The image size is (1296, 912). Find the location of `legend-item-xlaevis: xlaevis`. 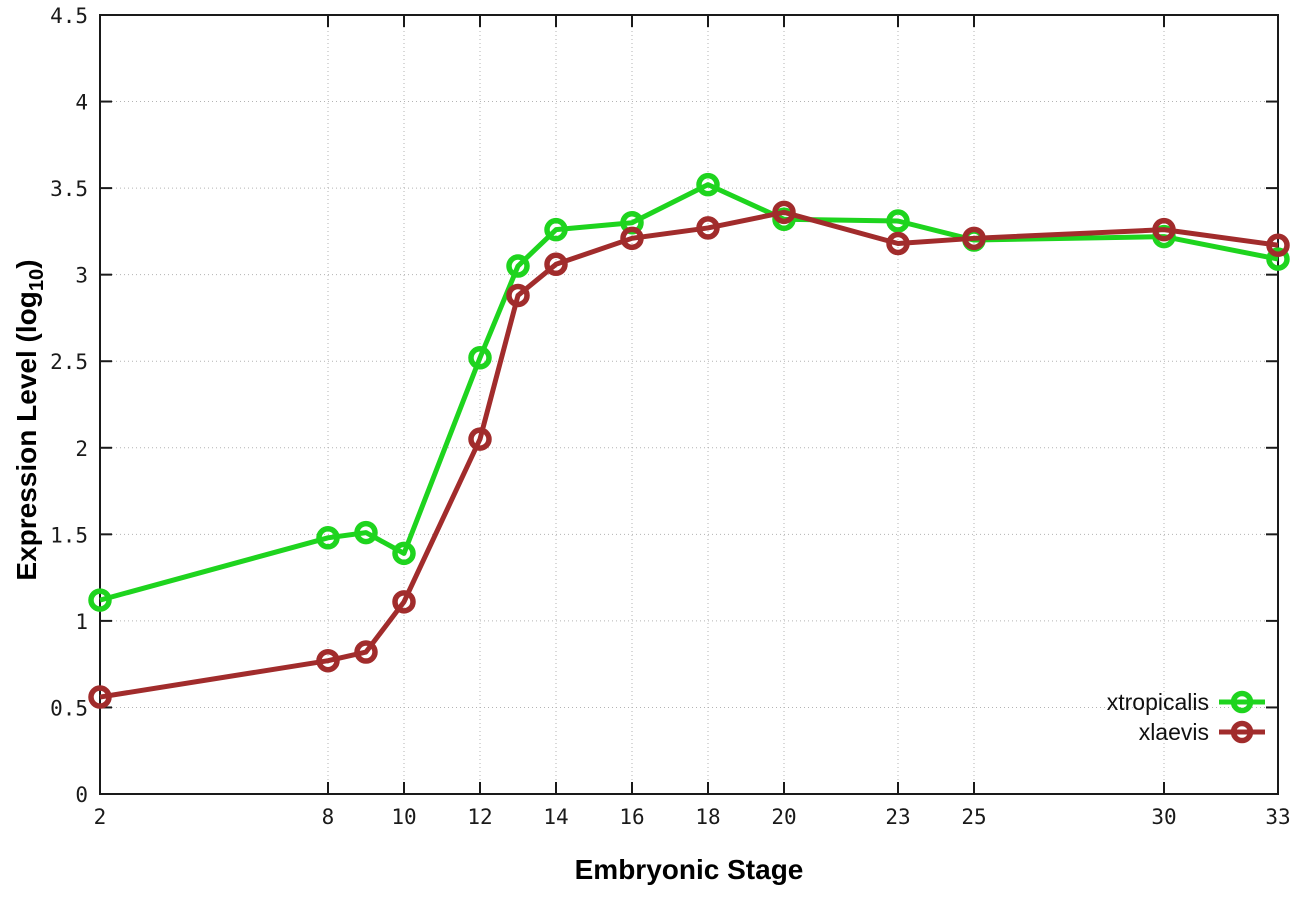

legend-item-xlaevis: xlaevis is located at coordinates (1202, 732).